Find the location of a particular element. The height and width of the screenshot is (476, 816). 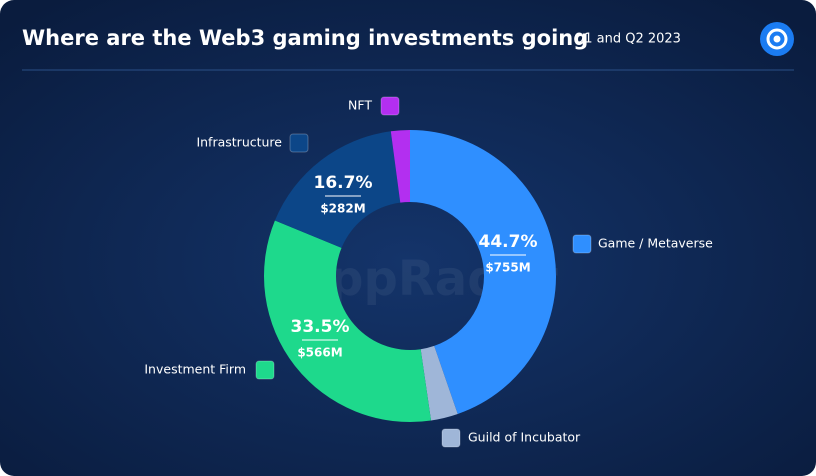

legend-label: Game / Metaverse is located at coordinates (655, 243).